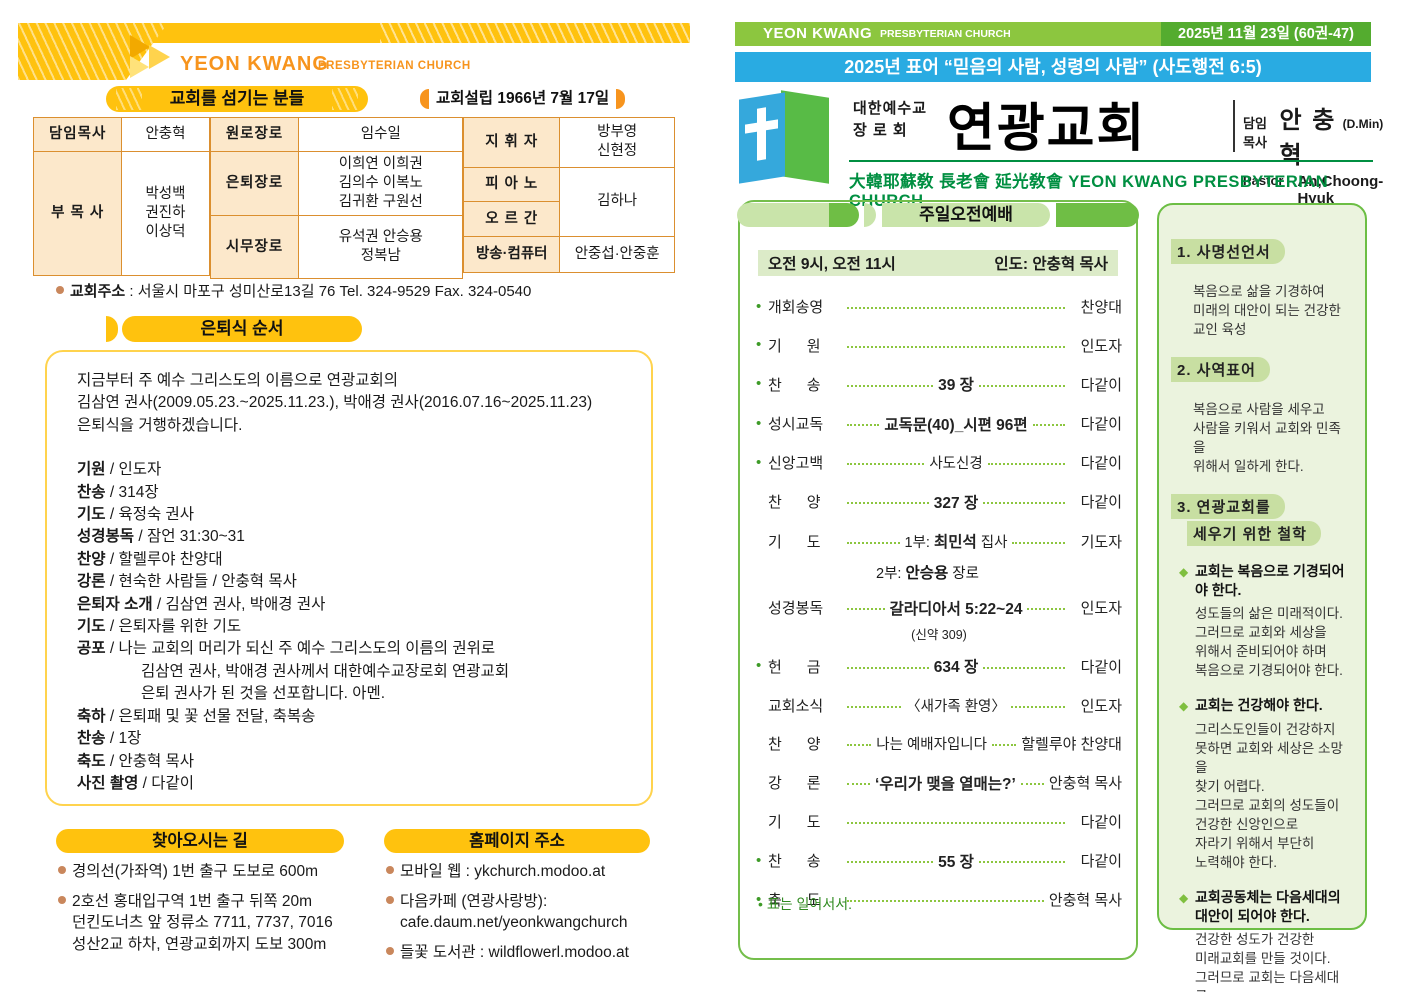  Describe the element at coordinates (213, 872) in the screenshot. I see `directions-item: 경의선(가좌역) 1번 출구 도보로 600m` at that location.